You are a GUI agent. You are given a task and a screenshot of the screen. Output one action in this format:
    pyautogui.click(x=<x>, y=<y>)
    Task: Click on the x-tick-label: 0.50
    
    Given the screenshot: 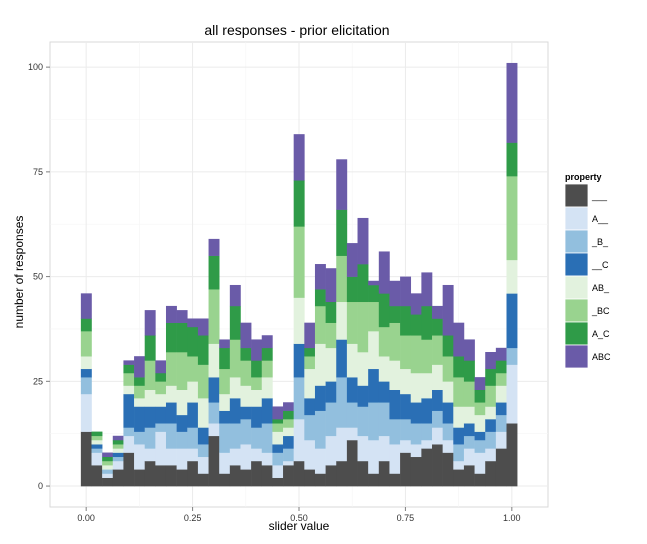 What is the action you would take?
    pyautogui.click(x=299, y=518)
    